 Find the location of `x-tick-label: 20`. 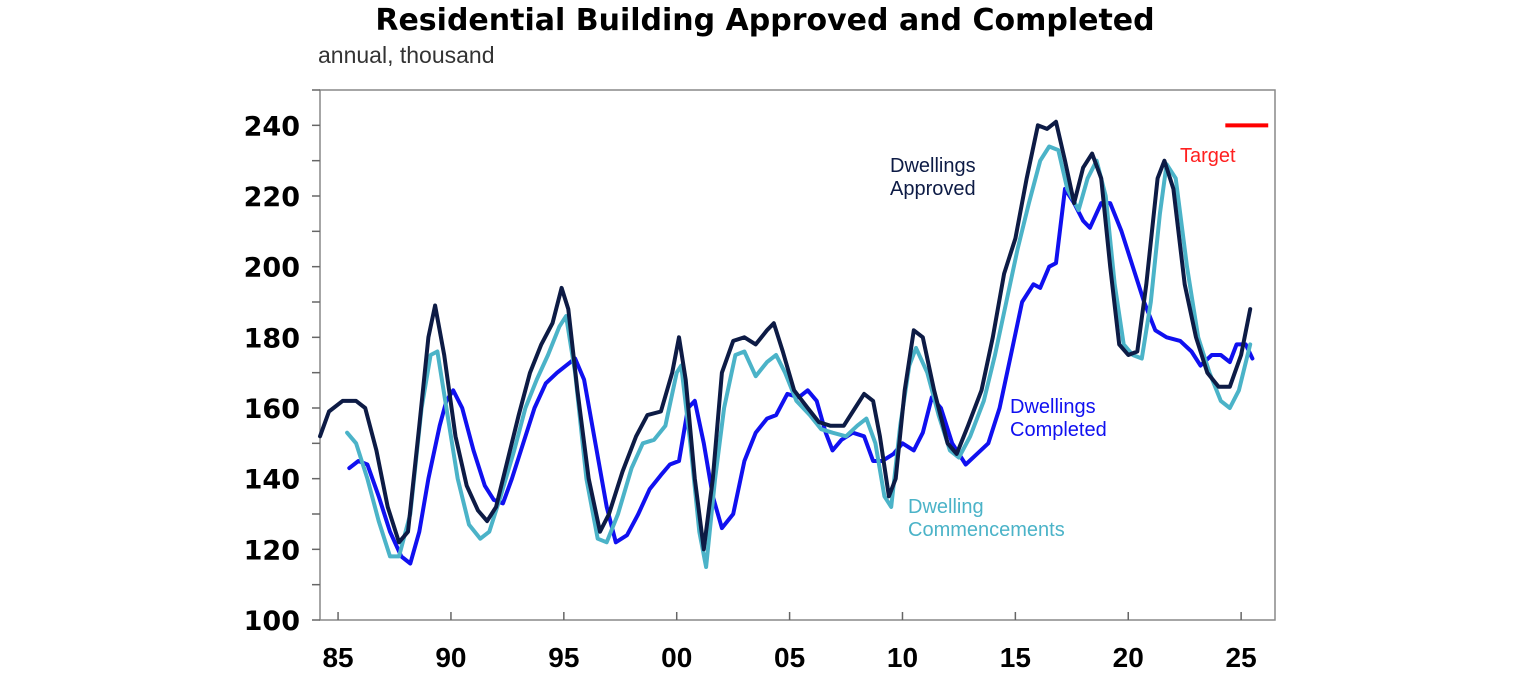

x-tick-label: 20 is located at coordinates (1128, 657).